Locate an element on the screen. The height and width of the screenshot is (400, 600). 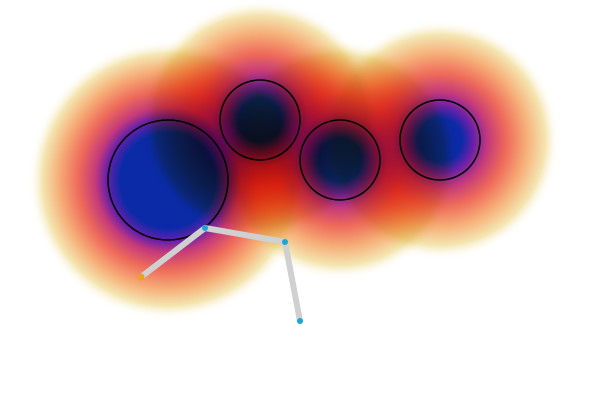
arm-base-joint is located at coordinates (141, 277).